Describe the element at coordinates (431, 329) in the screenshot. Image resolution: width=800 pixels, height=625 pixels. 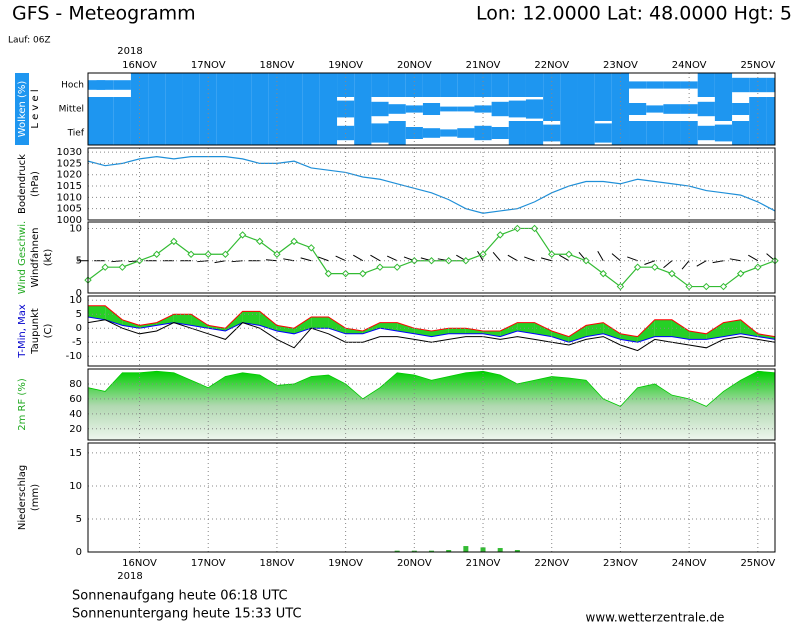
I see `temp-line` at that location.